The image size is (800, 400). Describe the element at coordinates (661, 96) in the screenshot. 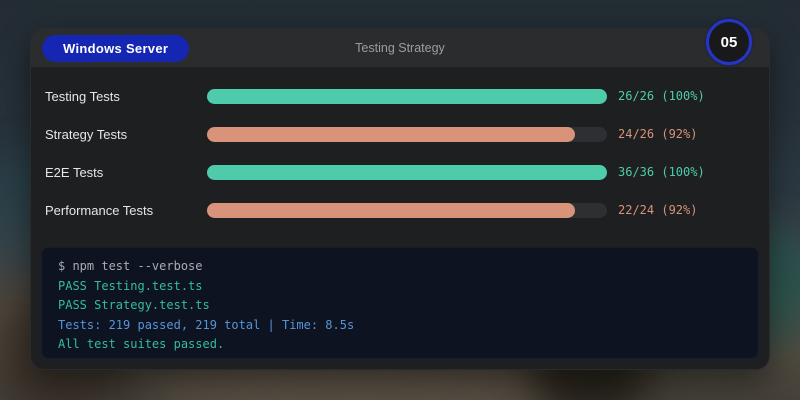

I see `test-value: 26/26 (100%)` at that location.